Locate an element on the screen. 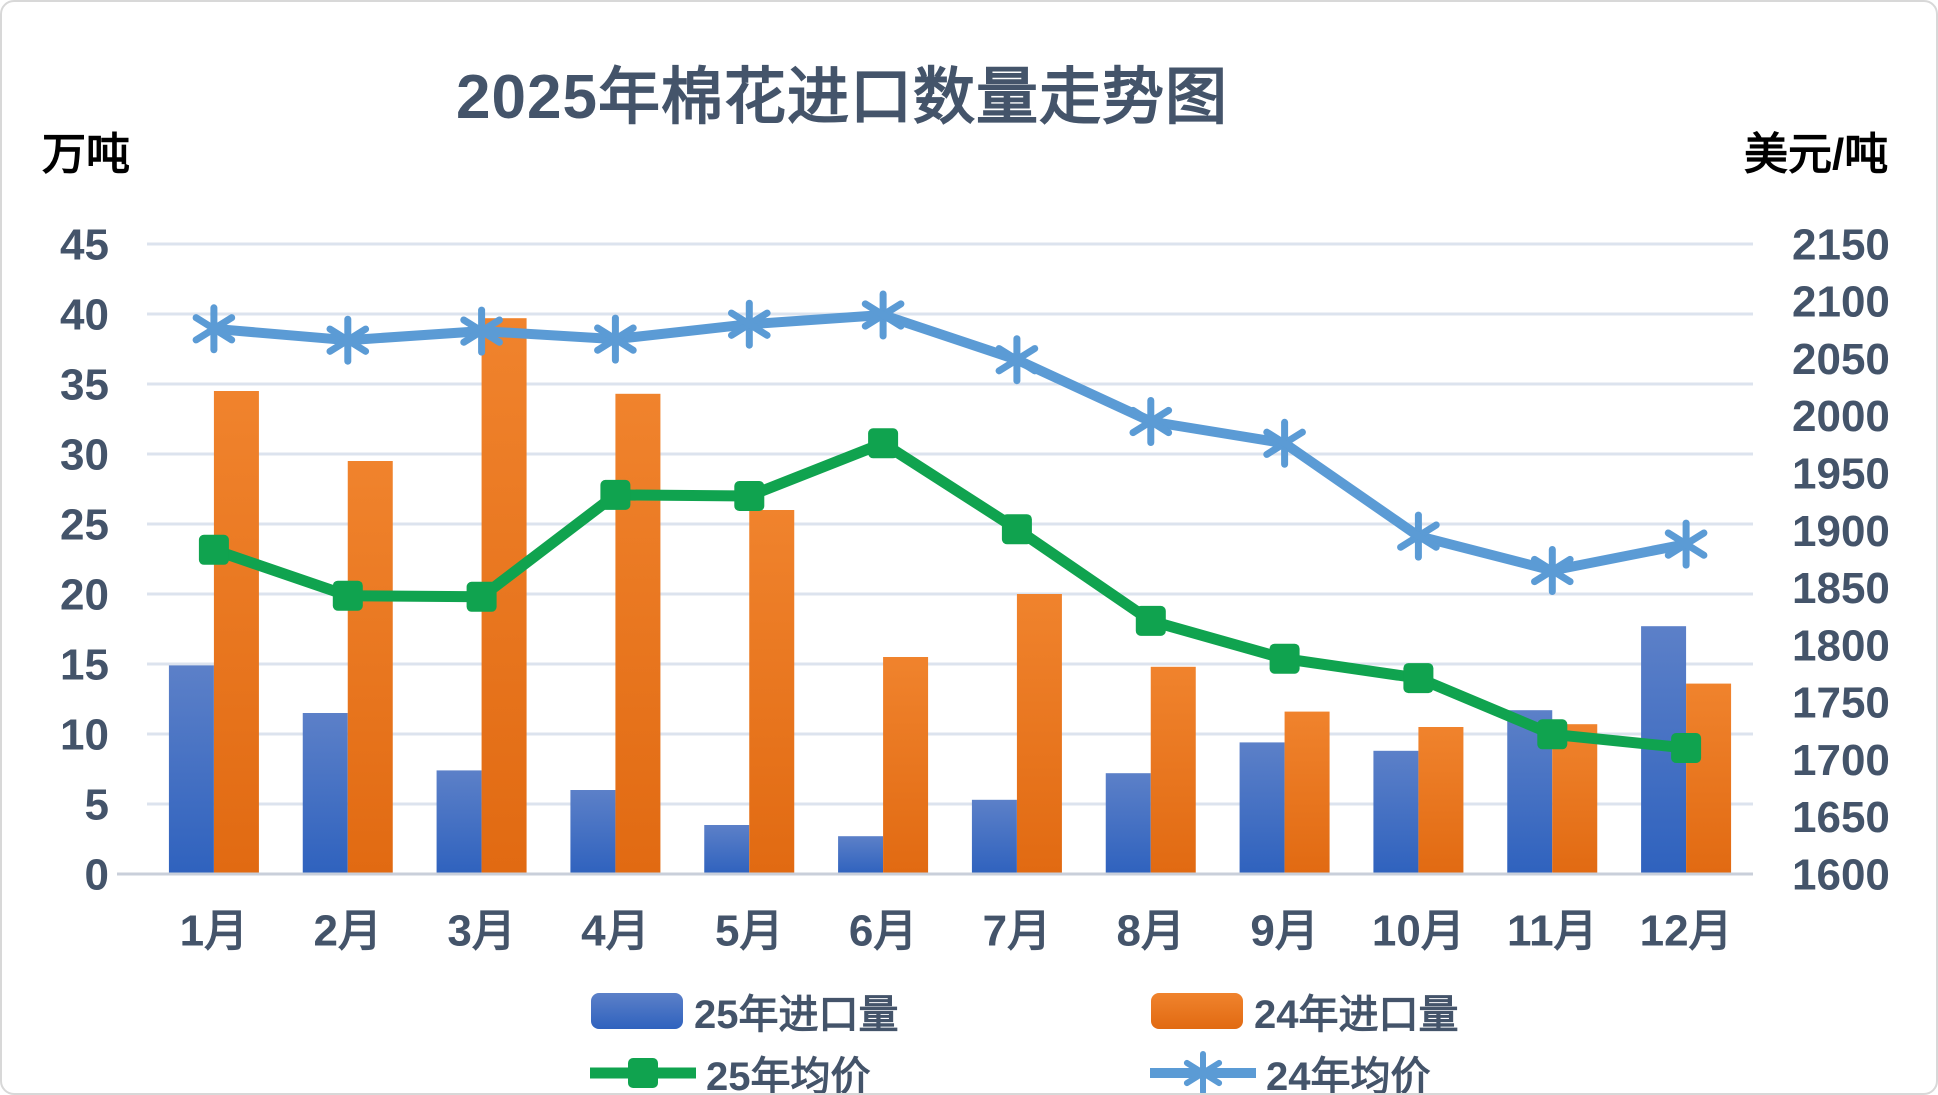  svg-text: 1800 is located at coordinates (1841, 645).